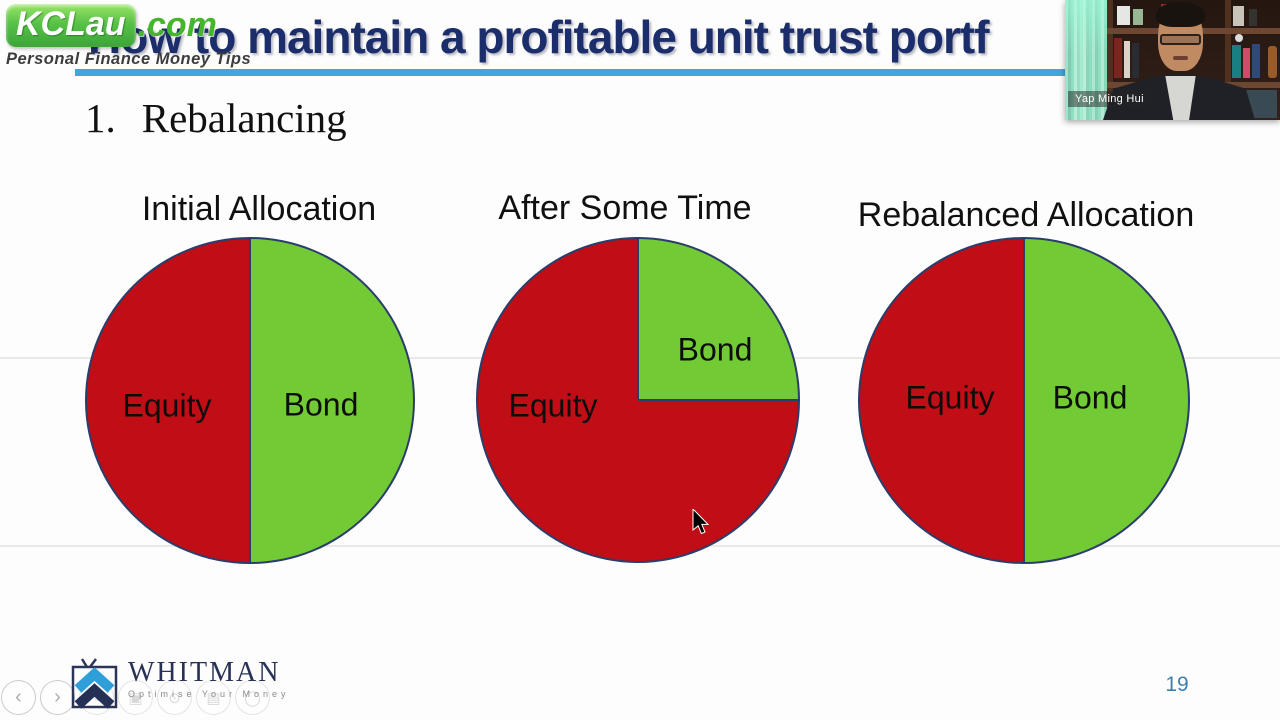  I want to click on speaker-name-label: Yap Ming Hui, so click(1109, 99).